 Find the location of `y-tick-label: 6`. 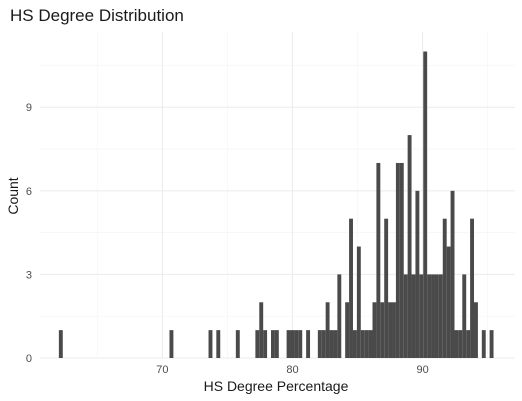

y-tick-label: 6 is located at coordinates (29, 192).